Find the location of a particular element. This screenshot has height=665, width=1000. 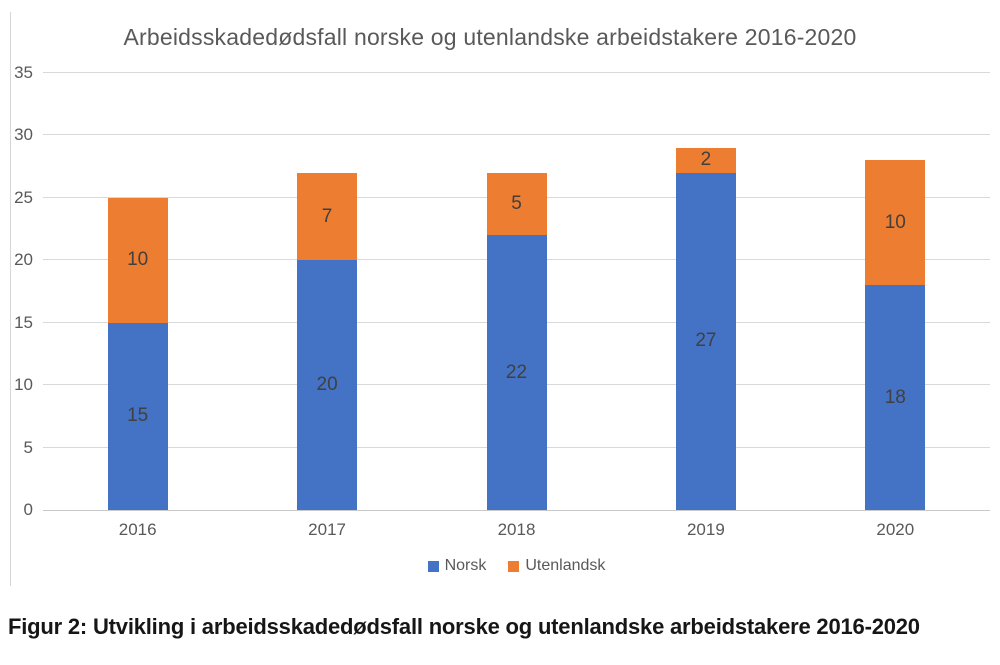

bar-segment-utenlandsk-2020: 10 is located at coordinates (895, 223).